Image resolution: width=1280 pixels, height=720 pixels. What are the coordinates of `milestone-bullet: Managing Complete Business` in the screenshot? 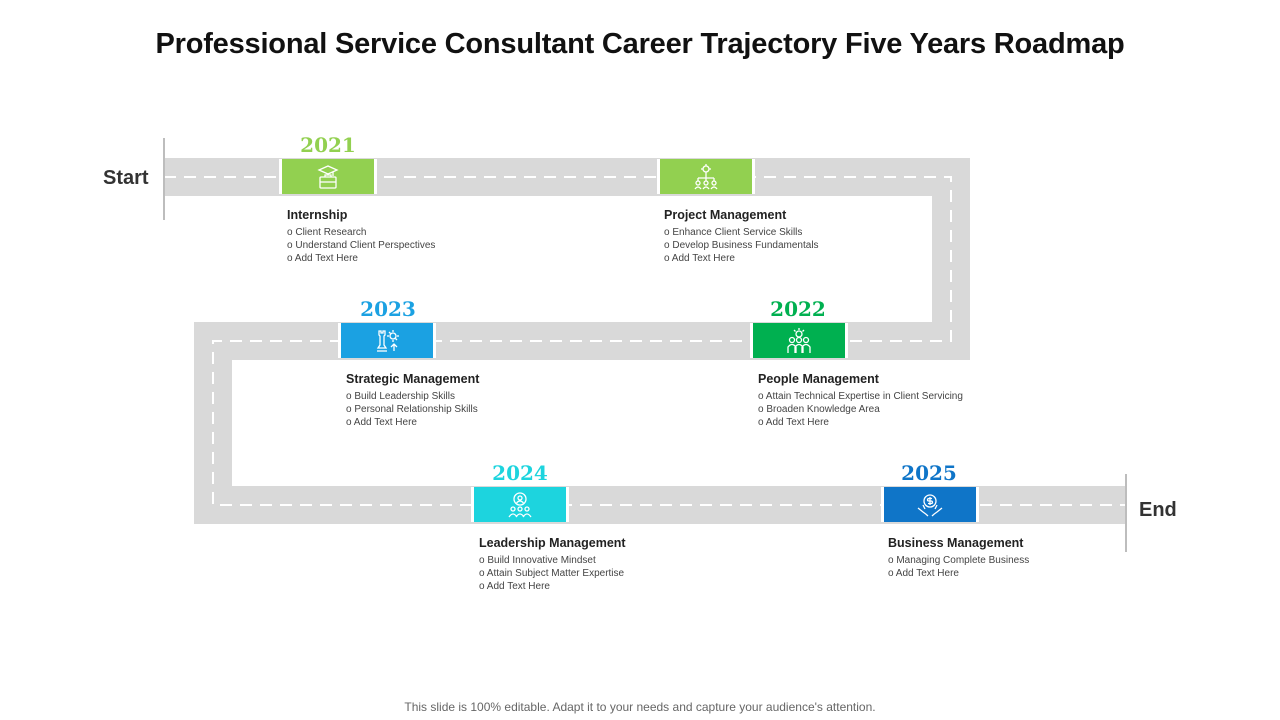 It's located at (1058, 560).